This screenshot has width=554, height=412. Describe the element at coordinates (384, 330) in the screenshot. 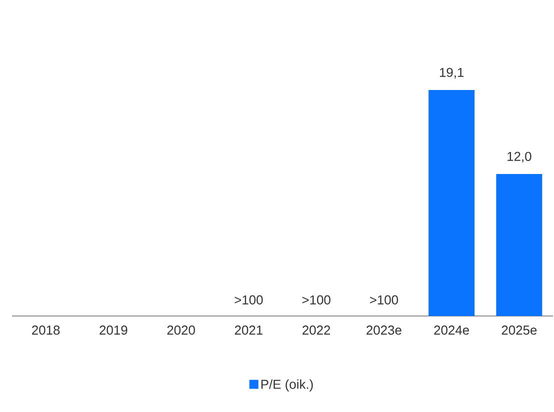

I see `x-tick-label: 2023e` at that location.